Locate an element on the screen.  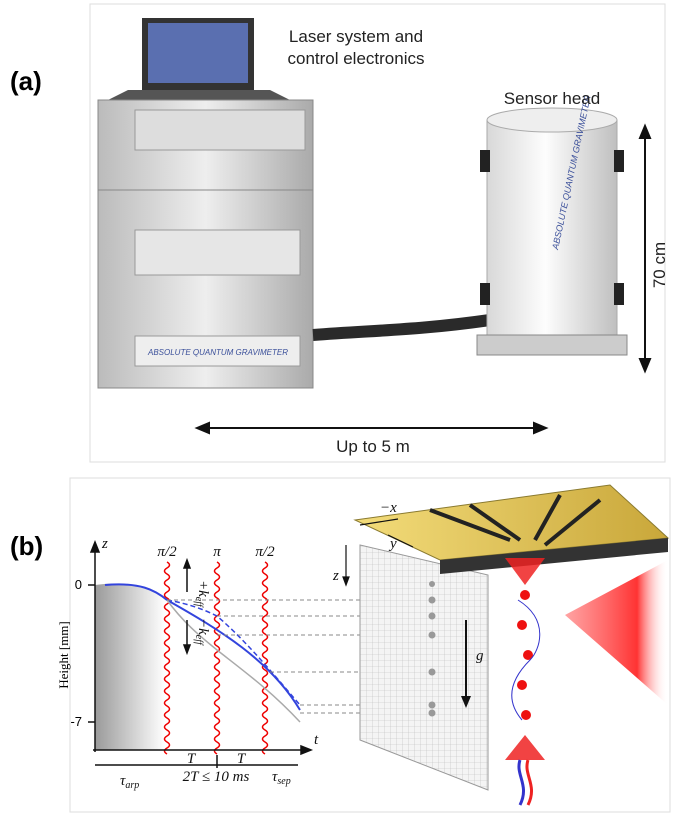
pulses is located at coordinates (216, 658).